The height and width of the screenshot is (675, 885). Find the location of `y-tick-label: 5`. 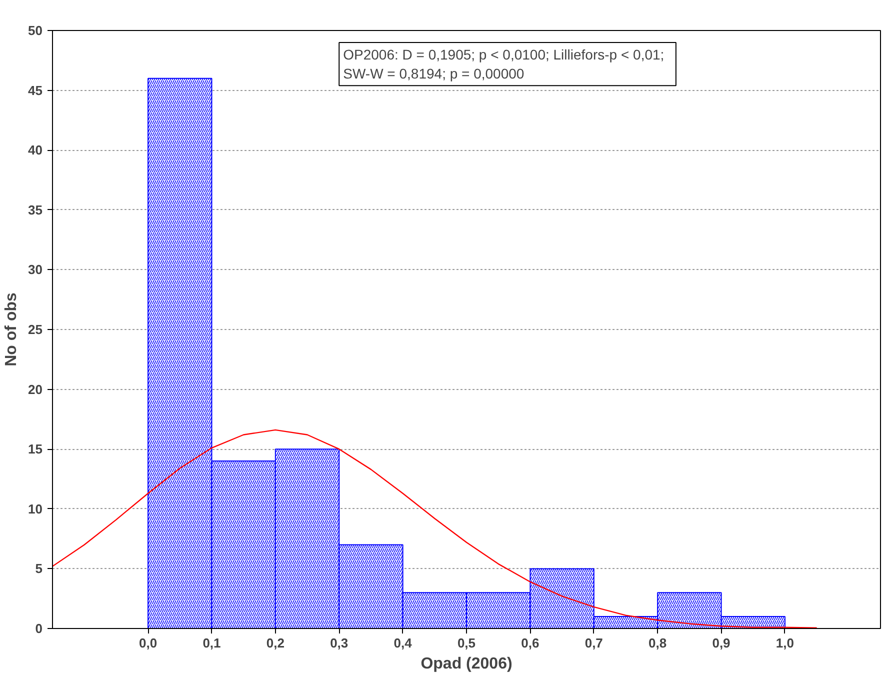

y-tick-label: 5 is located at coordinates (39, 568).